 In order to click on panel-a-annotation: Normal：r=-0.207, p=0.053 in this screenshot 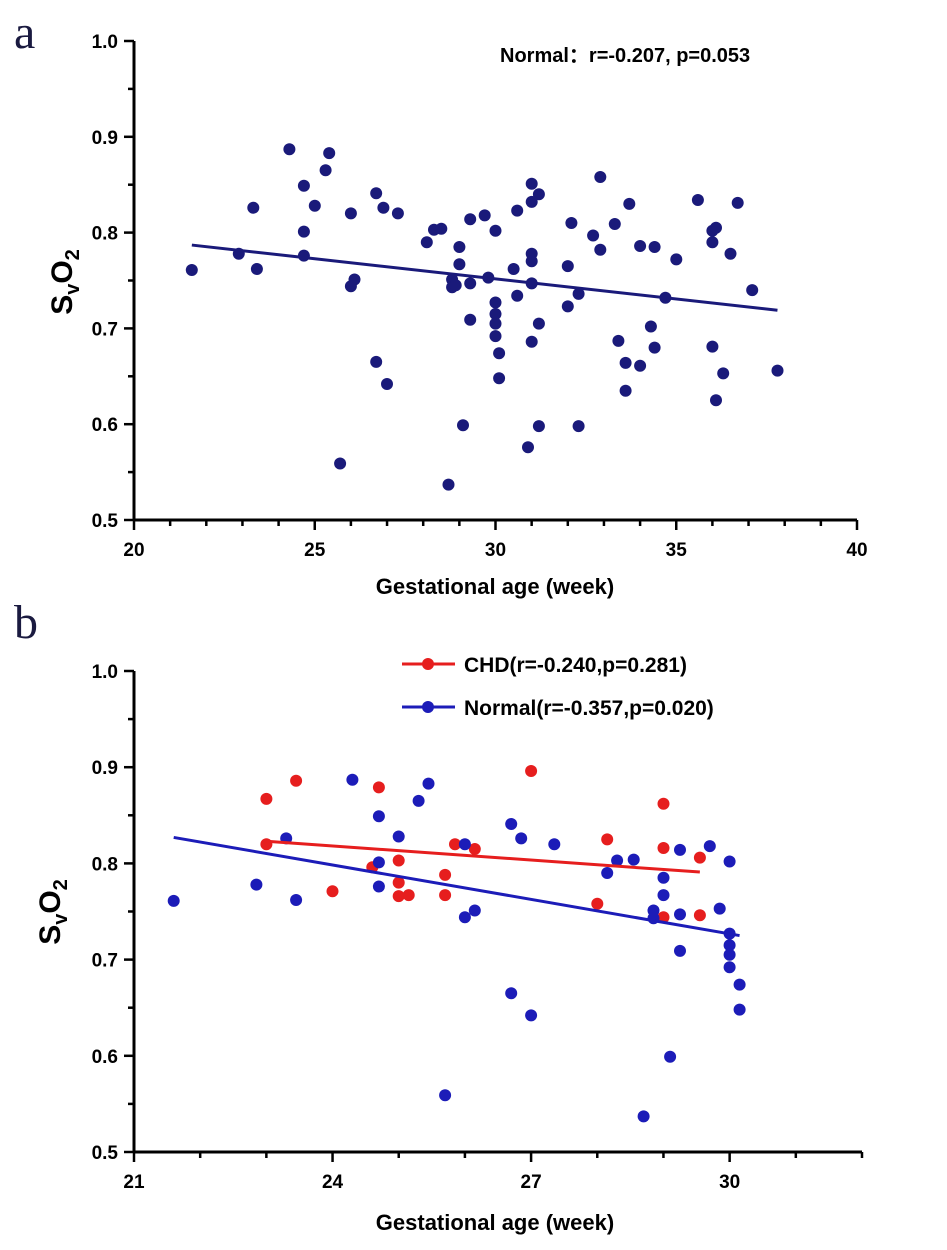, I will do `click(625, 56)`.